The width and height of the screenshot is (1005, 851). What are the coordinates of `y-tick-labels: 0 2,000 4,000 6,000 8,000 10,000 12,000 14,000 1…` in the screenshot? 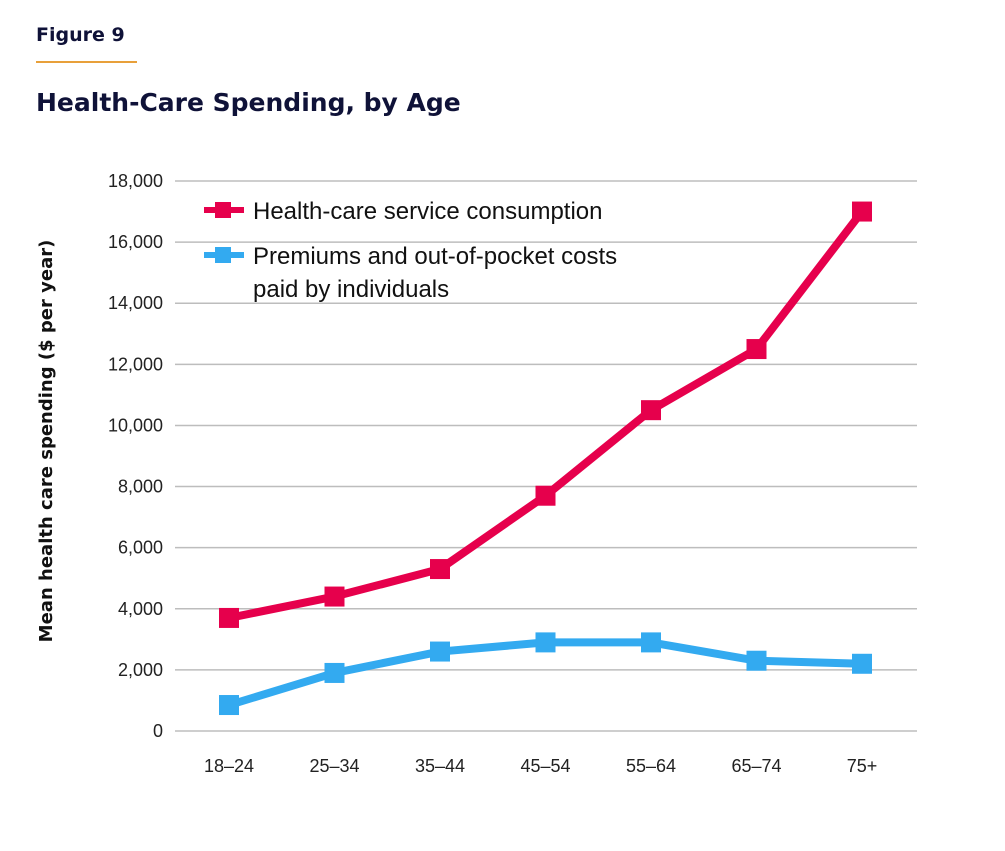 It's located at (135, 456).